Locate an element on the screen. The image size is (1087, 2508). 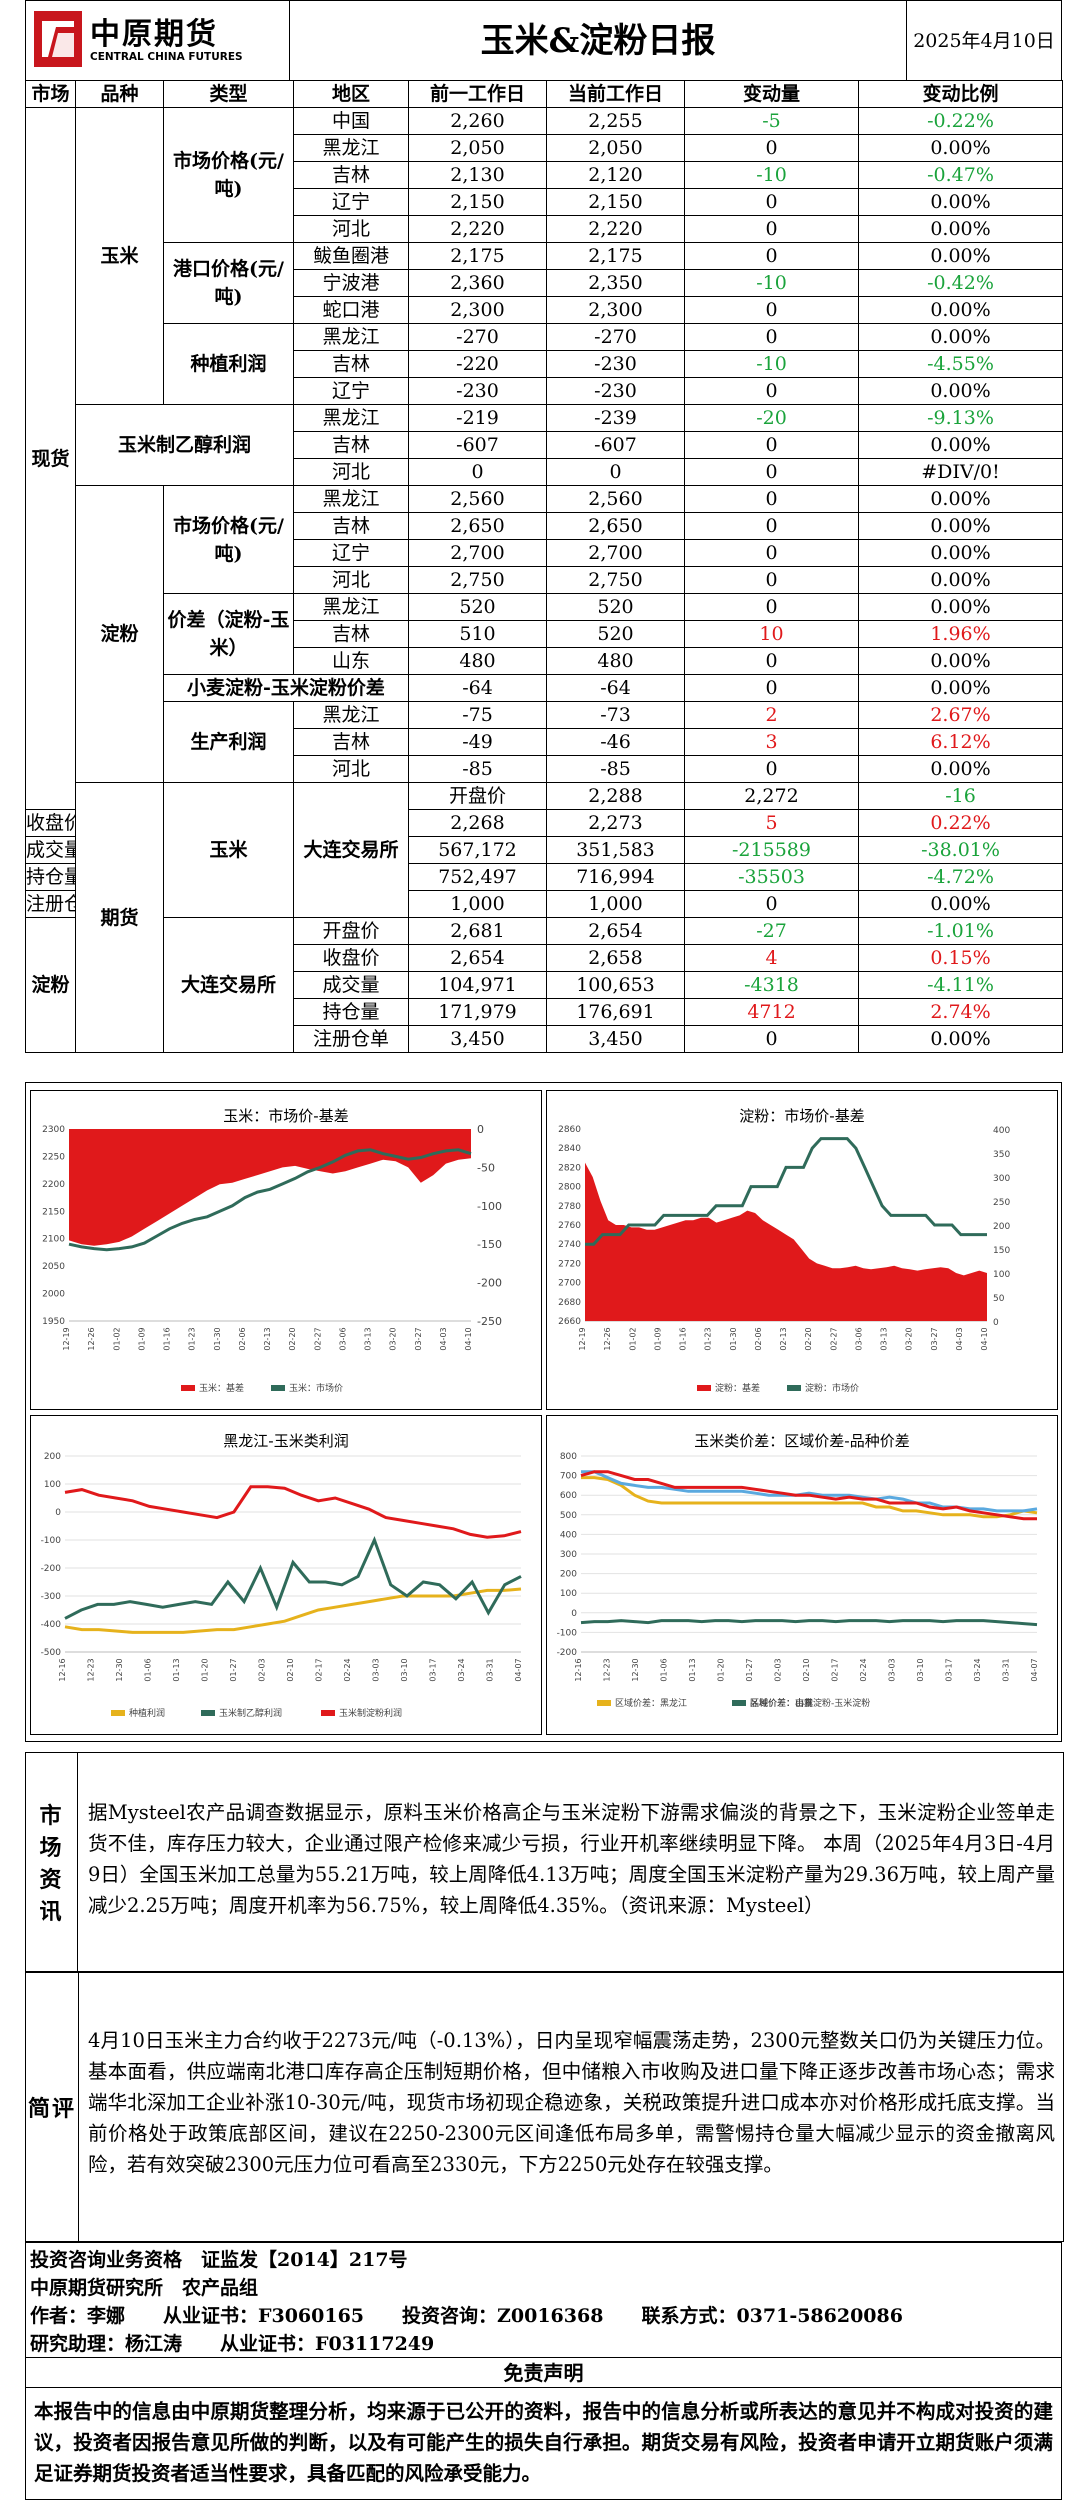
table-row: 淀粉 市场价格(元/吨) 黑龙江 2,560 2,560 0 0.00% is located at coordinates (544, 634).